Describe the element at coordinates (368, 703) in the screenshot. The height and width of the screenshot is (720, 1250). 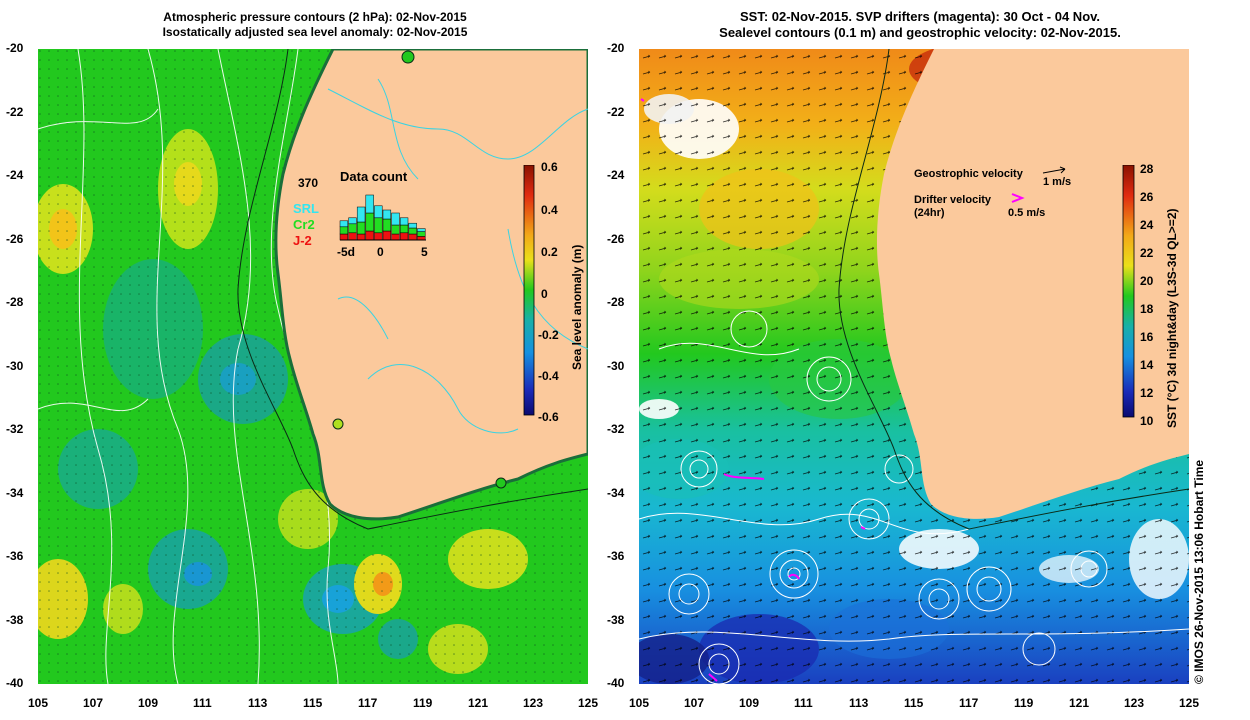
I see `lon-tick-label: 117` at that location.